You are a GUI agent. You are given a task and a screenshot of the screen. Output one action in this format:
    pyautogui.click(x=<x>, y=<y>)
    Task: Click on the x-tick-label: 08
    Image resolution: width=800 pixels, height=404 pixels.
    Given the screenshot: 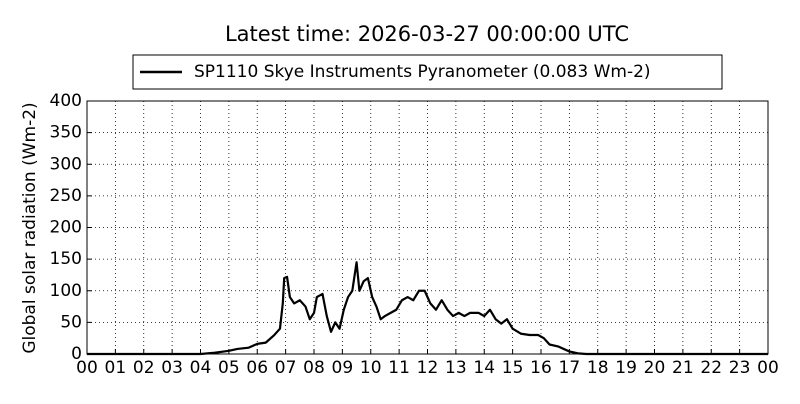 What is the action you would take?
    pyautogui.click(x=314, y=368)
    